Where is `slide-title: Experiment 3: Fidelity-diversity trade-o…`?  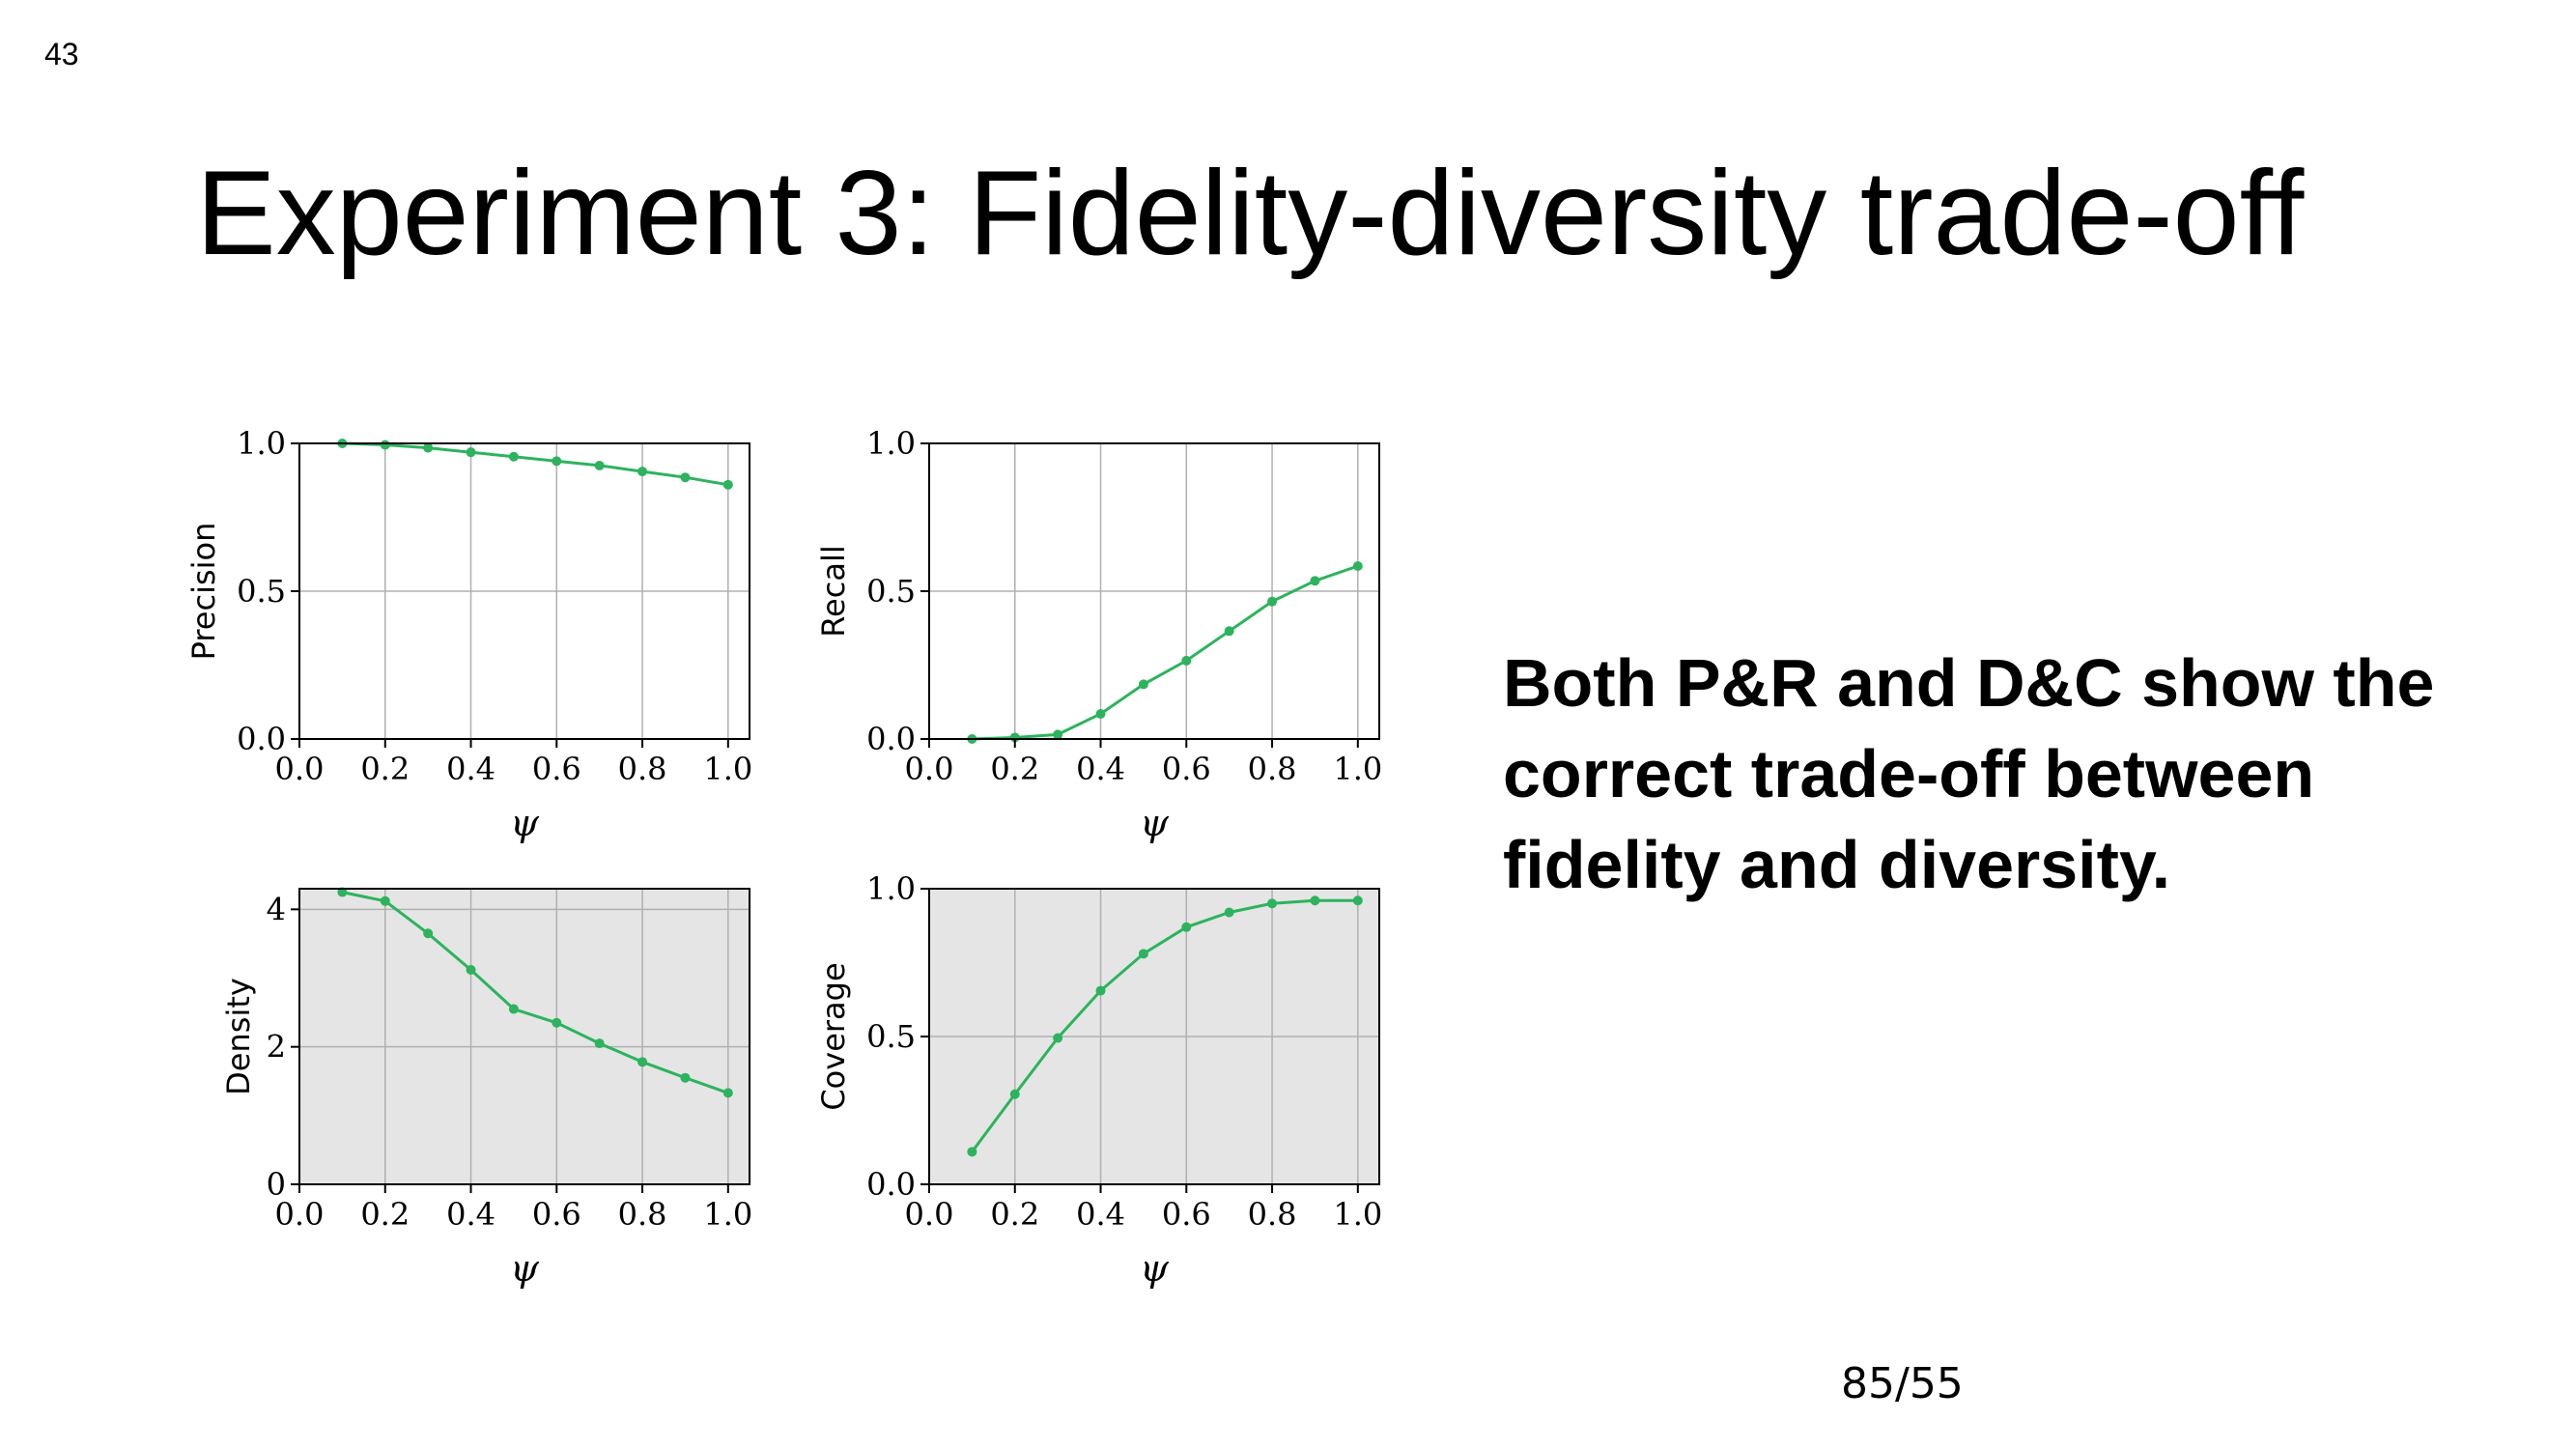
slide-title: Experiment 3: Fidelity-diversity trade-o… is located at coordinates (1250, 213).